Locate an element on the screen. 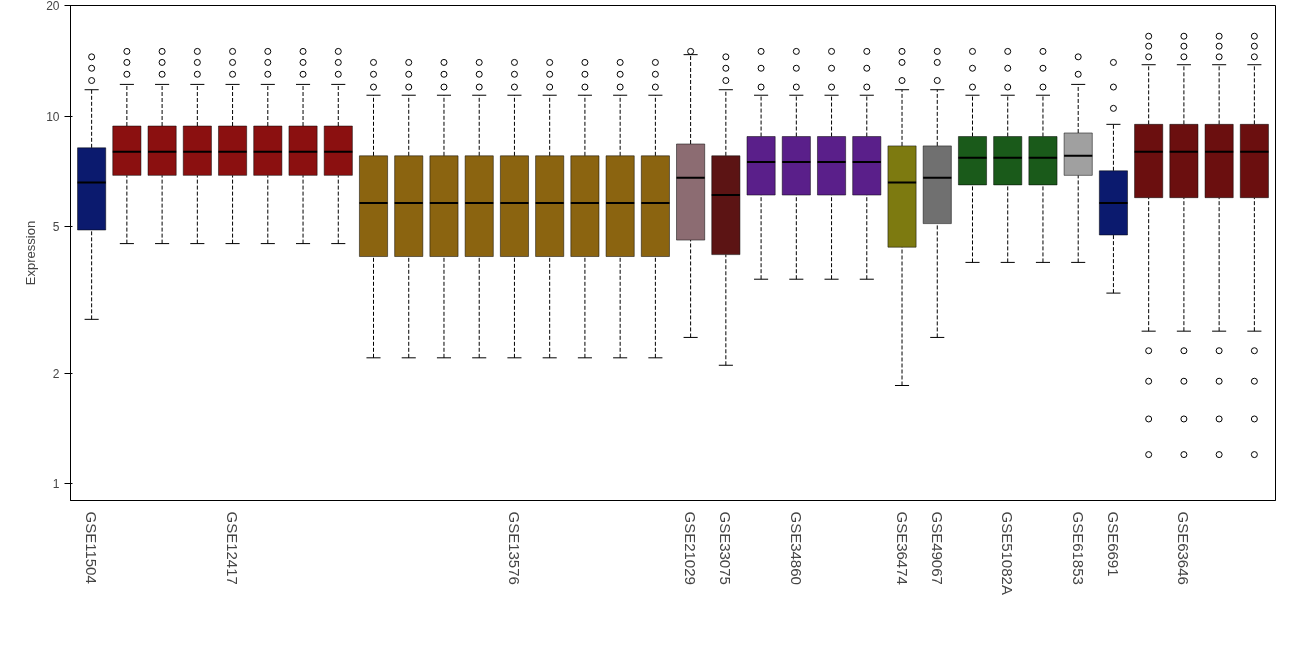  y-tick-label: 5 is located at coordinates (56, 227).